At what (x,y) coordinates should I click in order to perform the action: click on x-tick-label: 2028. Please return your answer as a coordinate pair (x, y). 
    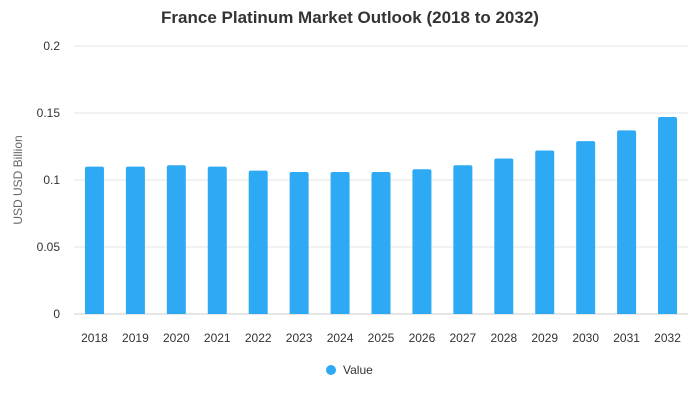
    Looking at the image, I should click on (503, 338).